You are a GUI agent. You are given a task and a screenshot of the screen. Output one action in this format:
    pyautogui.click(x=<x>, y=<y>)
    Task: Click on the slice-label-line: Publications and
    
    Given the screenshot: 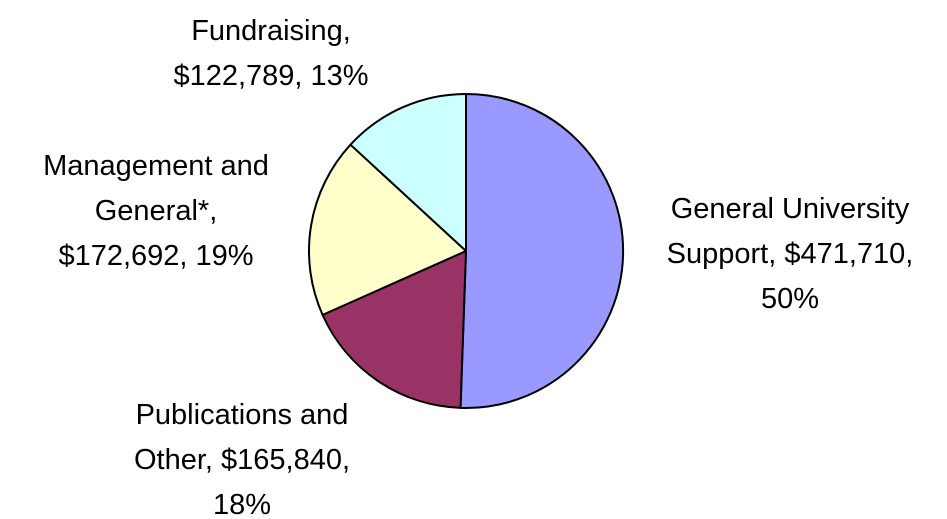 What is the action you would take?
    pyautogui.click(x=242, y=415)
    